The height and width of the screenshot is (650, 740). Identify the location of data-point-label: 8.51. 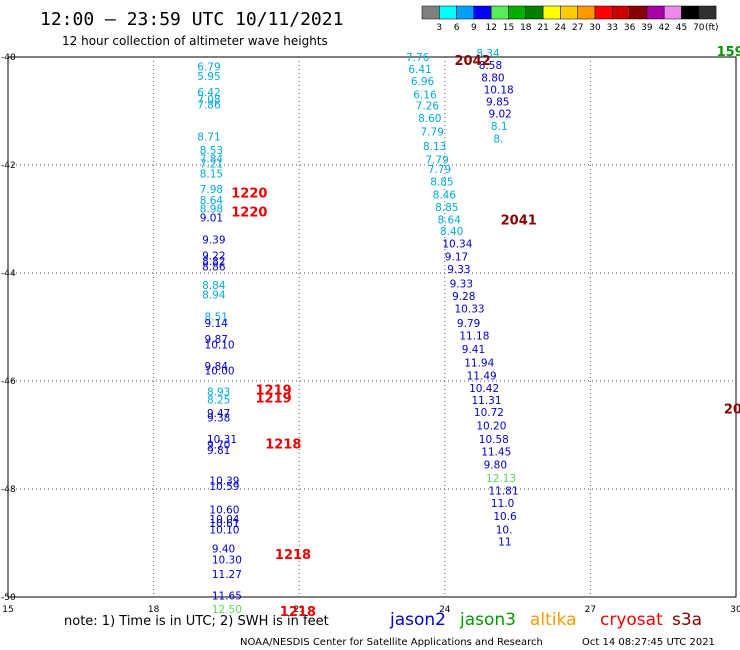
(216, 318).